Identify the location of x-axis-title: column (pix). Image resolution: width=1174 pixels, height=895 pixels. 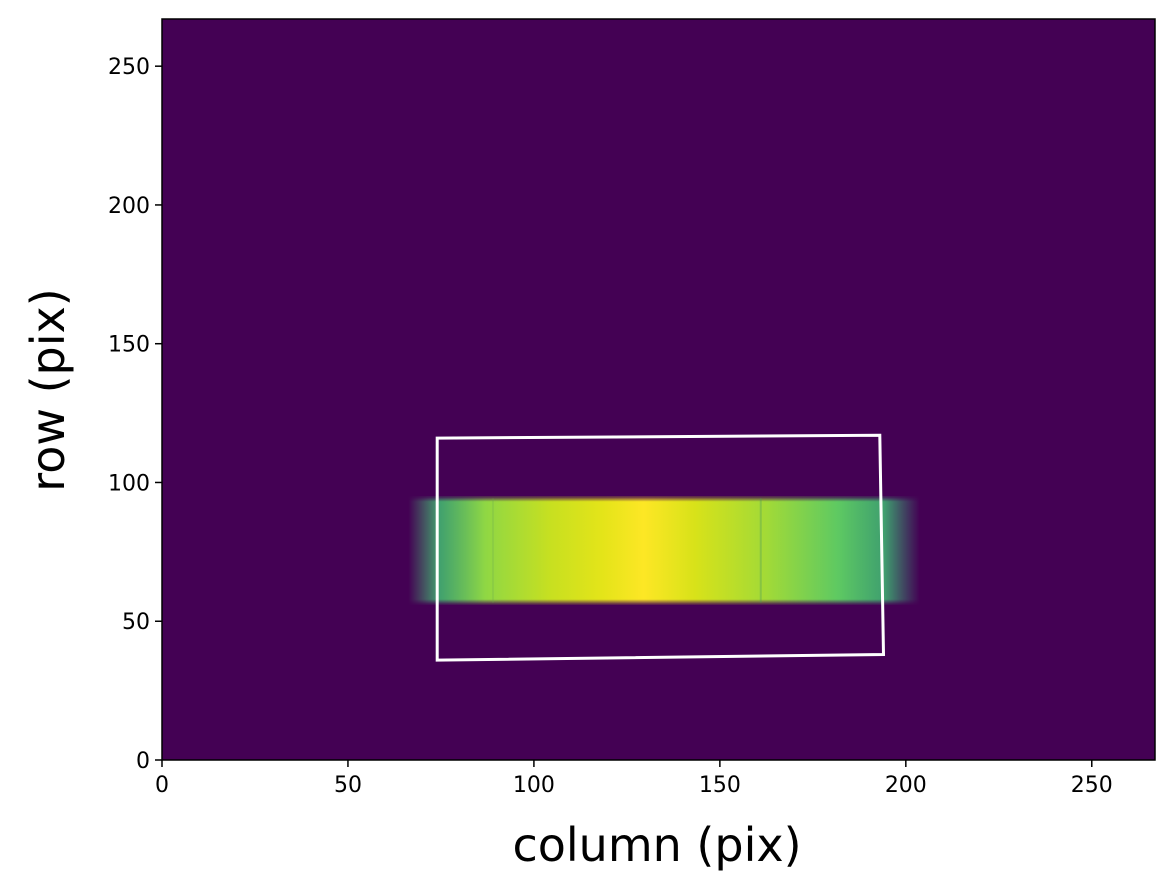
(656, 845).